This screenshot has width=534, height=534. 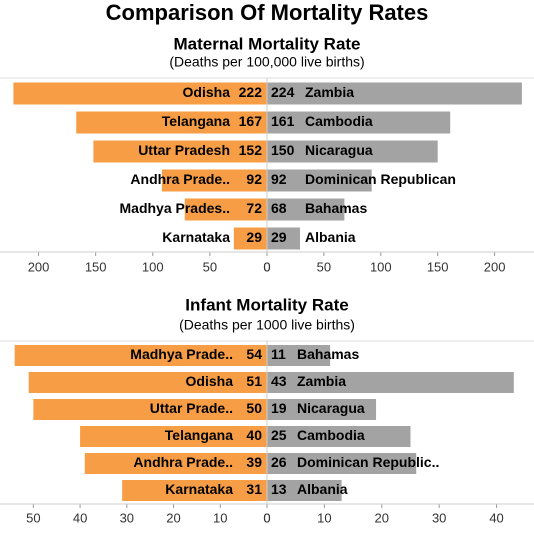 What do you see at coordinates (181, 354) in the screenshot?
I see `category-label: Madhya Prade..` at bounding box center [181, 354].